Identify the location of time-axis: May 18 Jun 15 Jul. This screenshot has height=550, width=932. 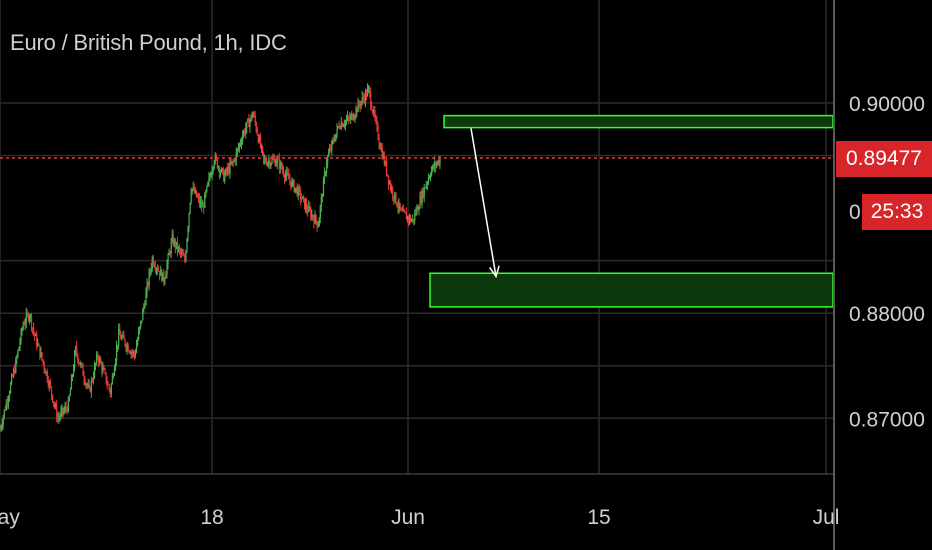
(419, 517).